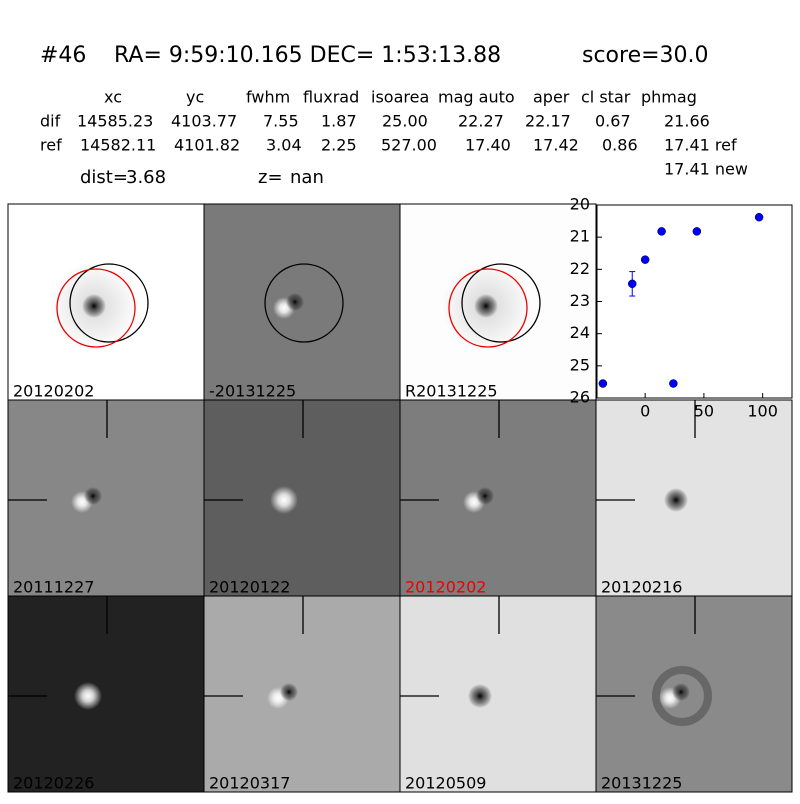 This screenshot has height=804, width=800. What do you see at coordinates (694, 301) in the screenshot?
I see `plot-area` at bounding box center [694, 301].